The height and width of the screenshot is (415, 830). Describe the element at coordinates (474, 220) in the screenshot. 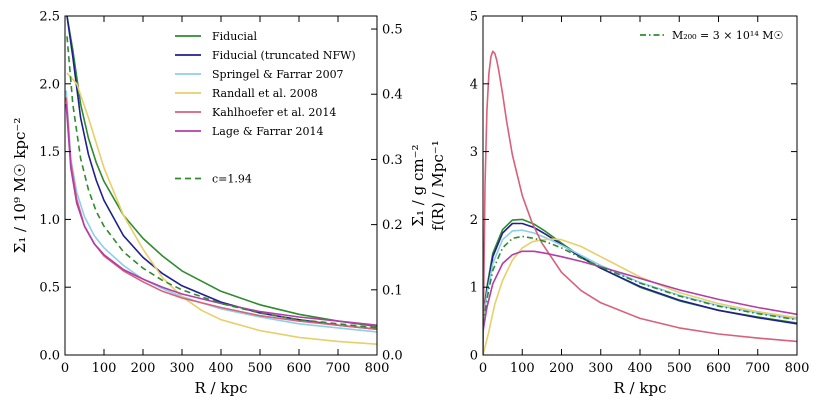

I see `right-y-tick-label: 2` at that location.